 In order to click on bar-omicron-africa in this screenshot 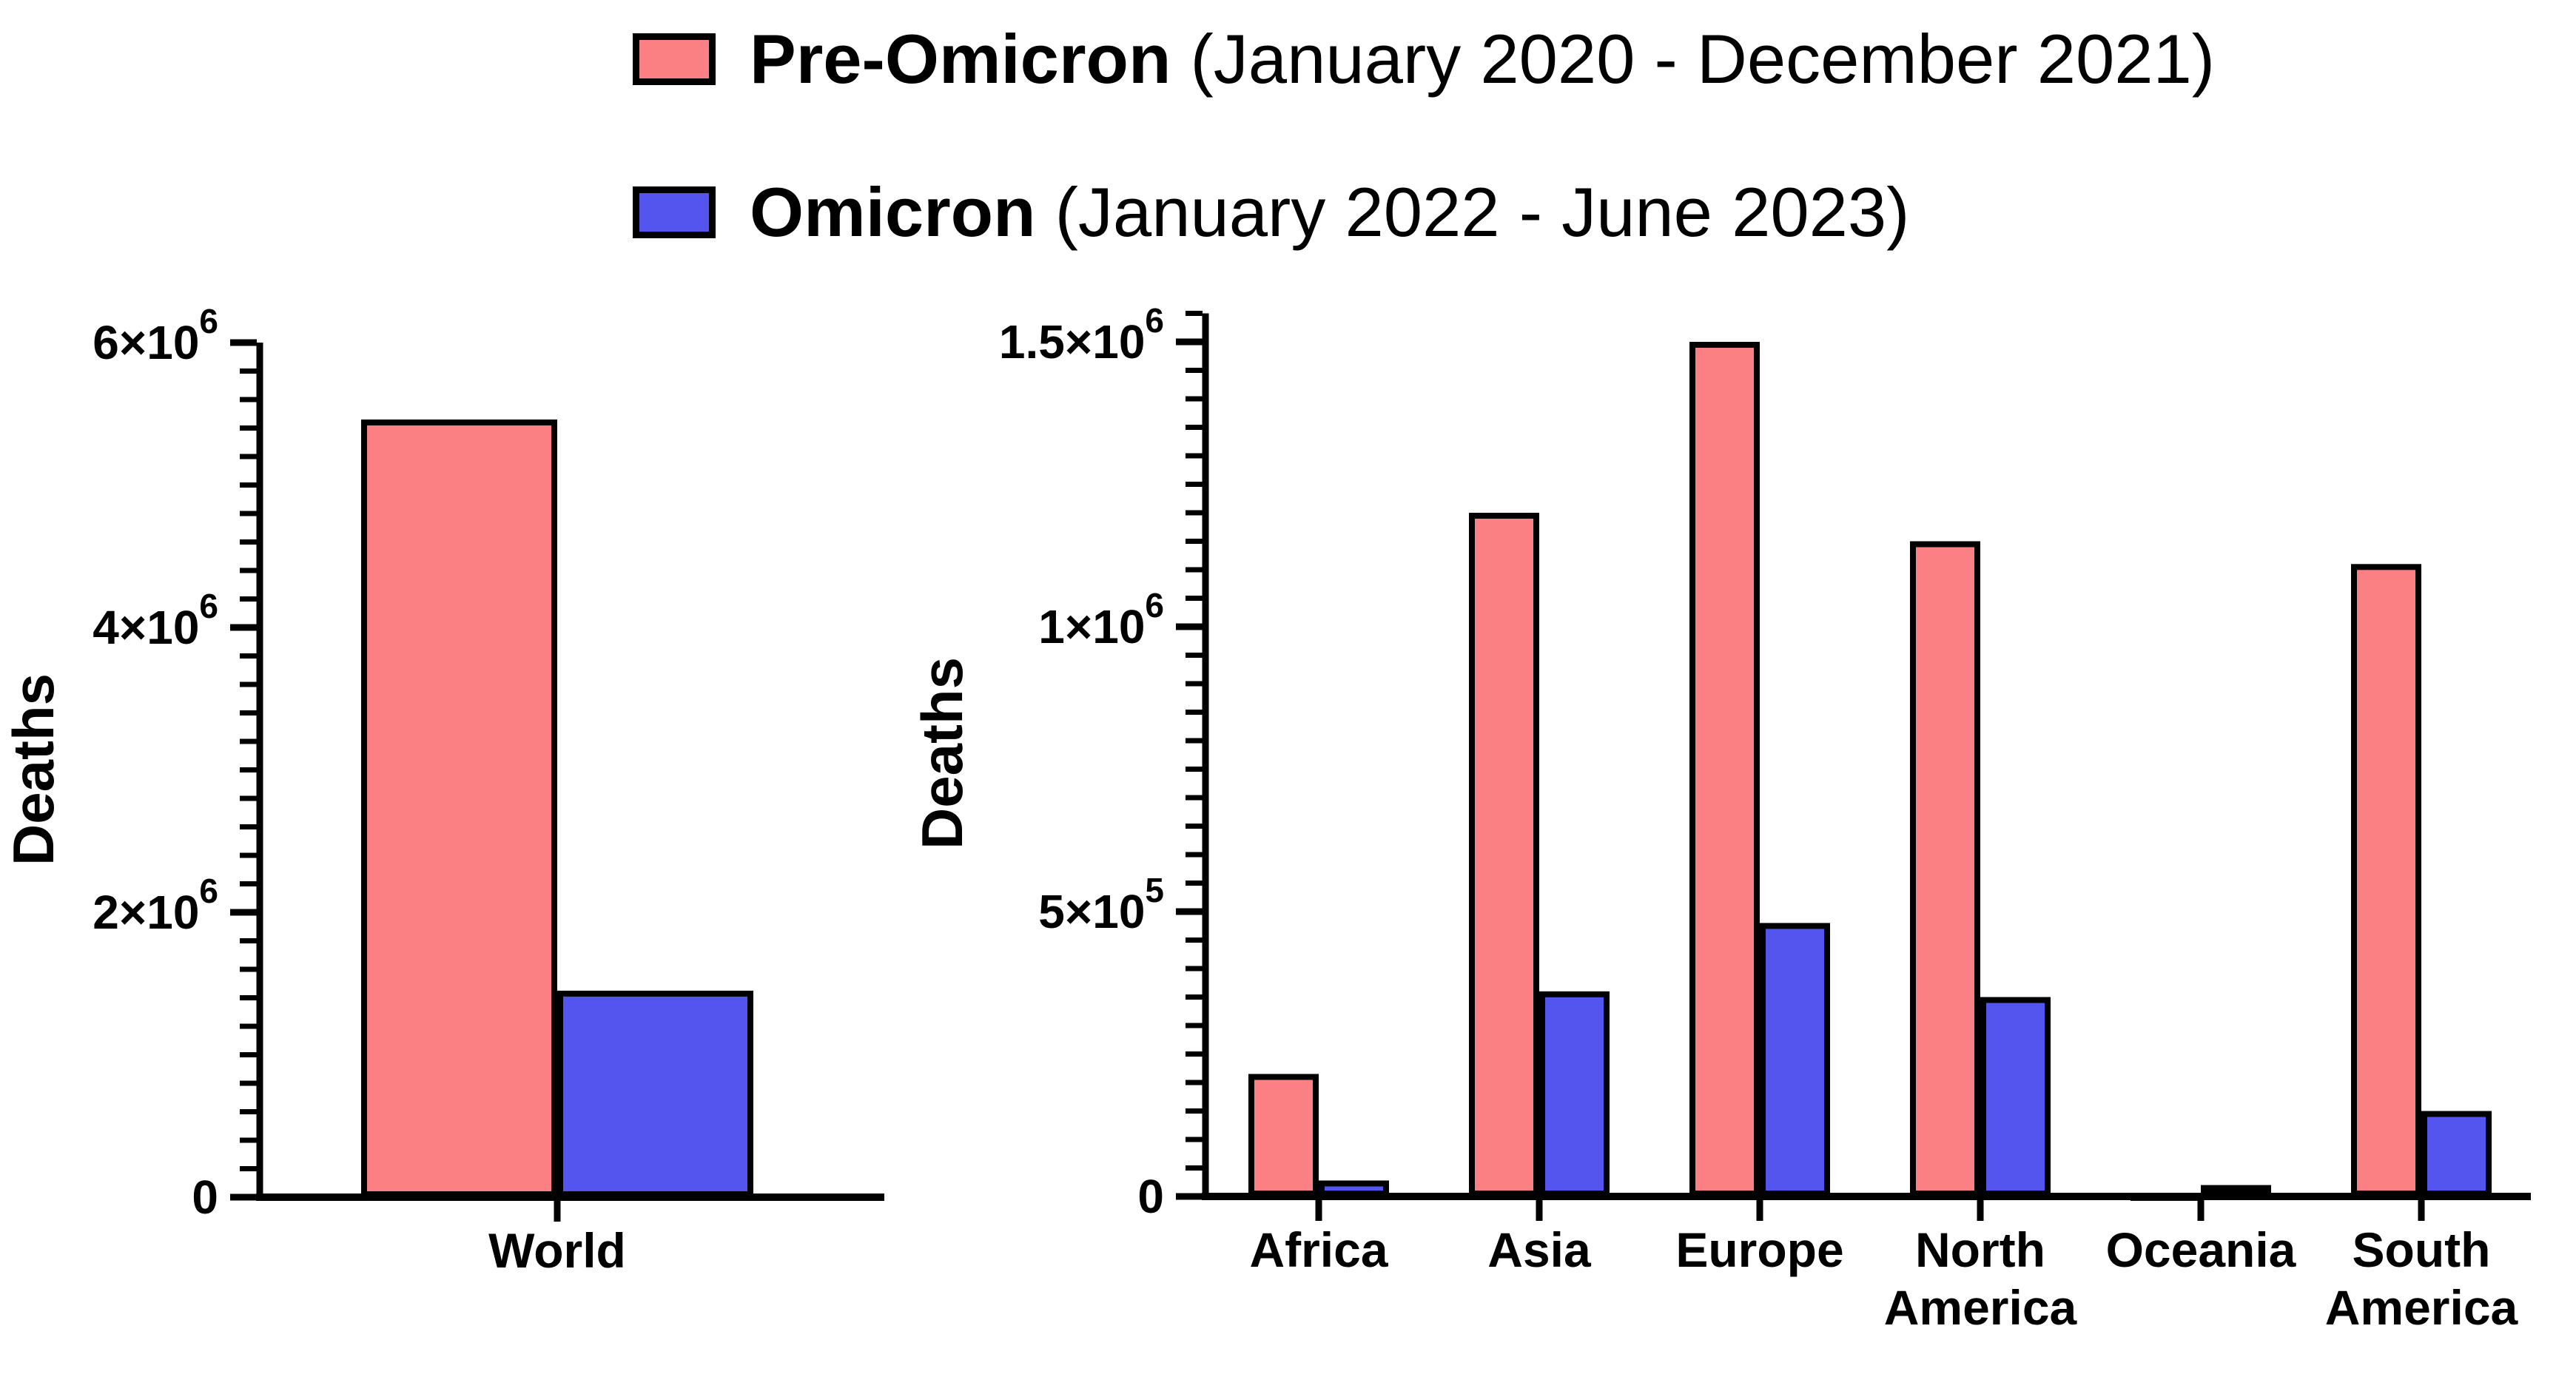, I will do `click(1354, 1188)`.